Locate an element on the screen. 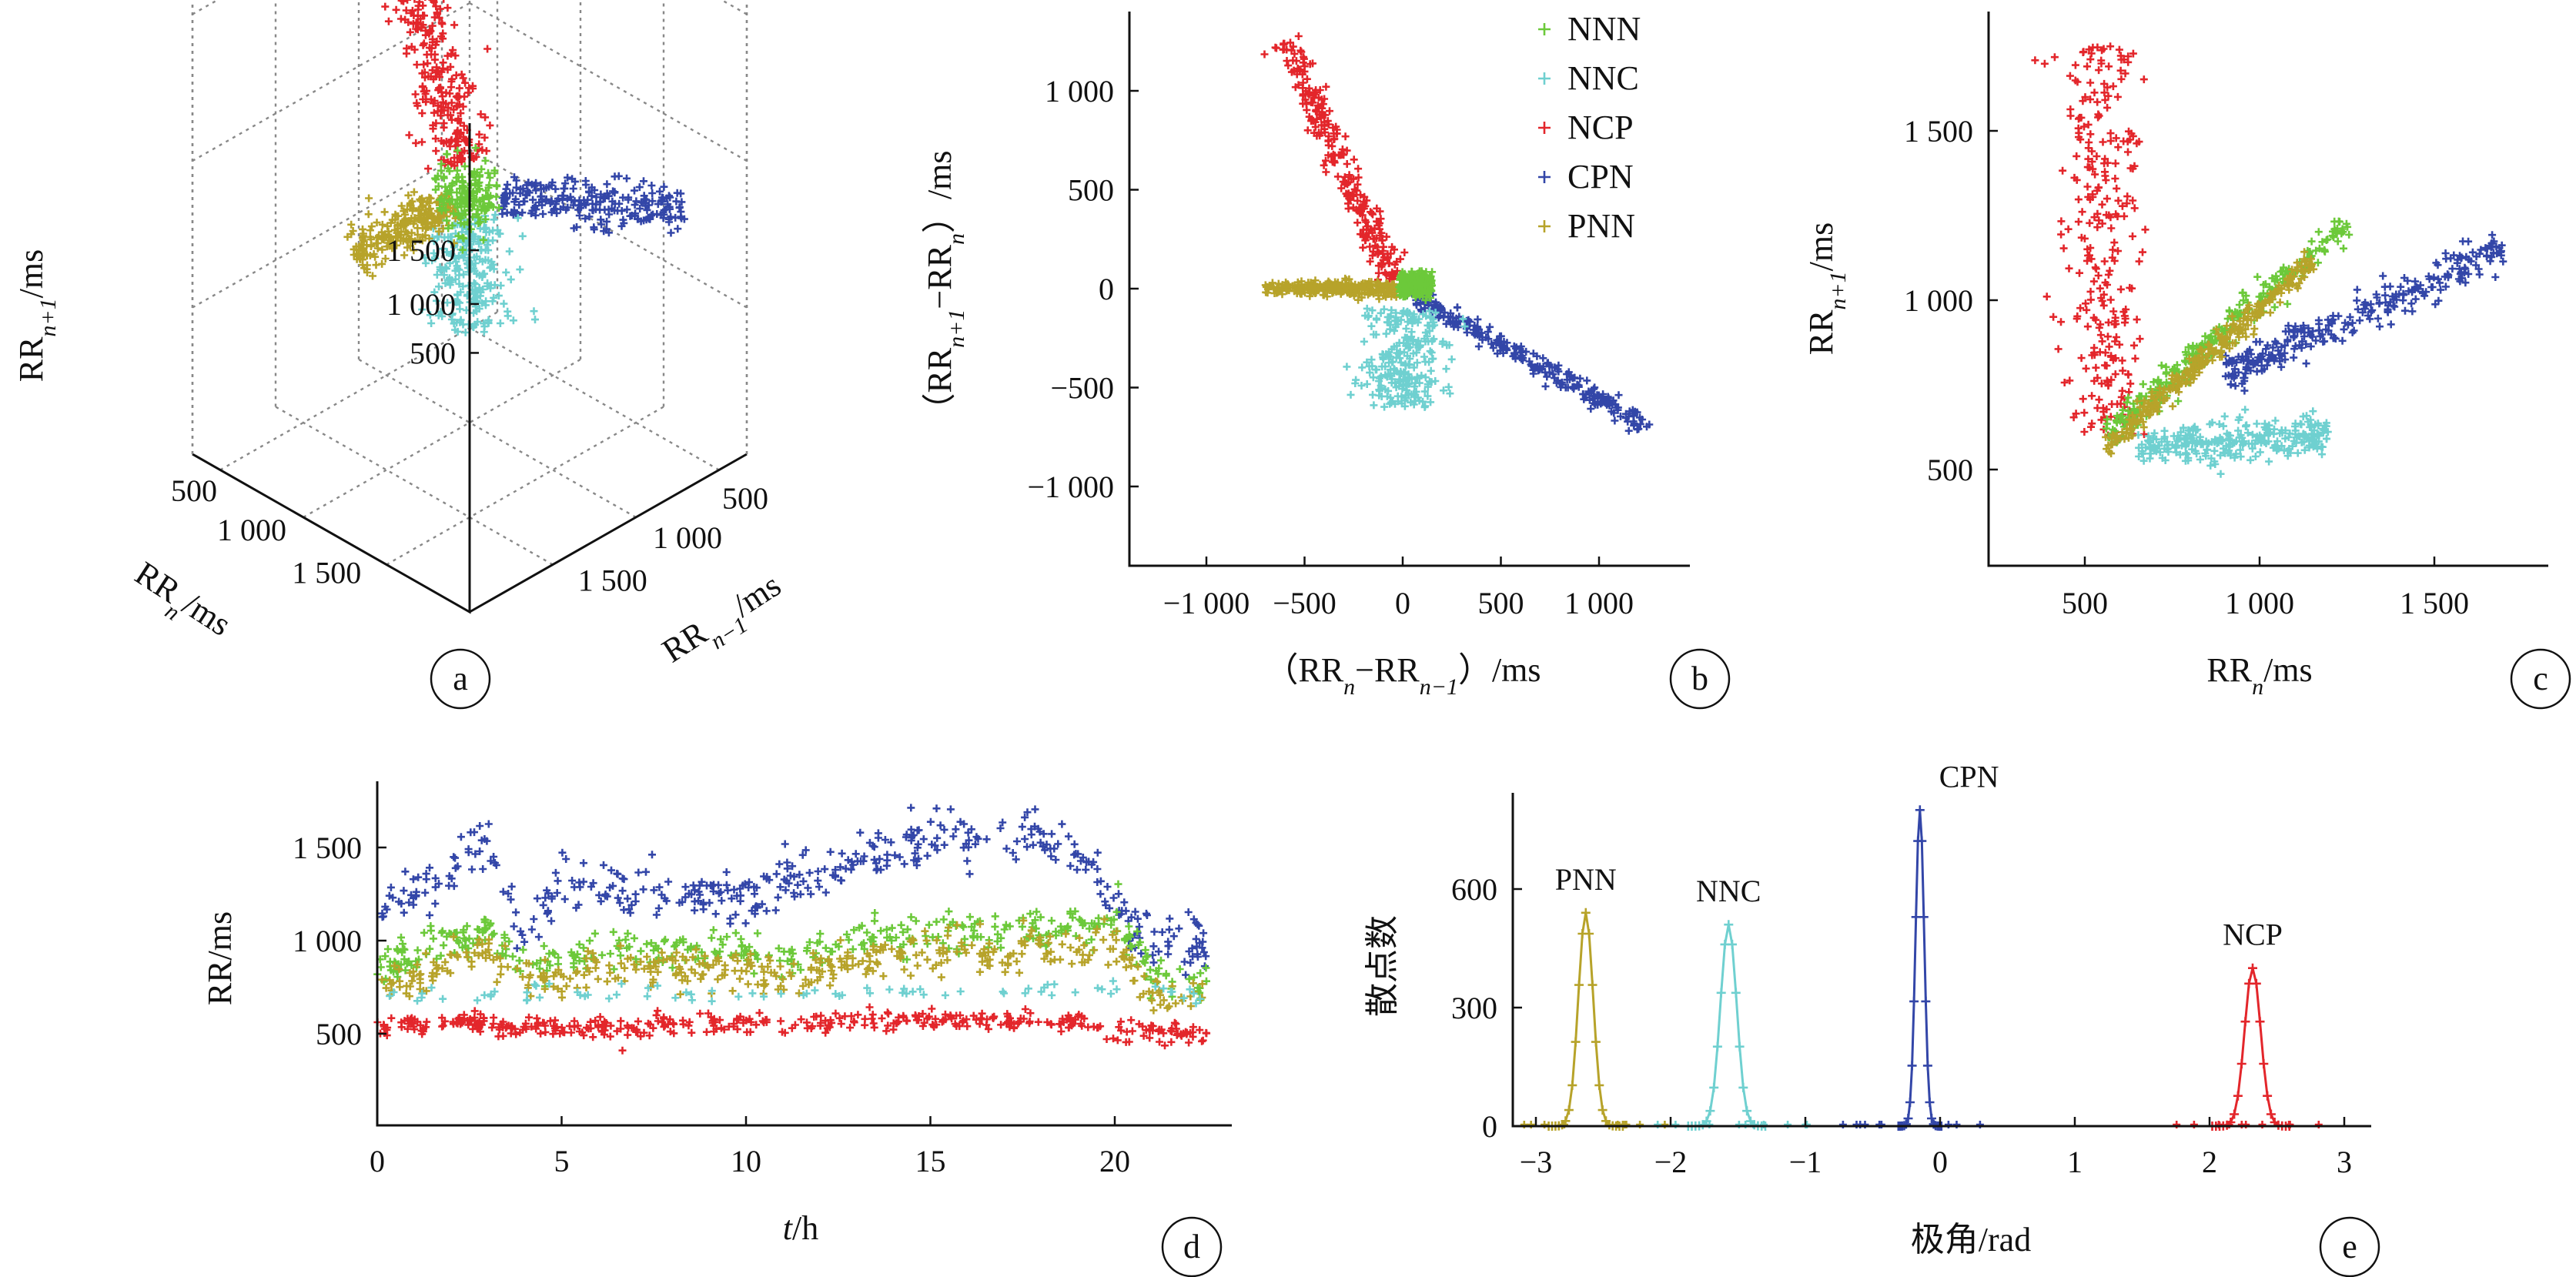  y-tick-label: 1 000 is located at coordinates (1079, 91).